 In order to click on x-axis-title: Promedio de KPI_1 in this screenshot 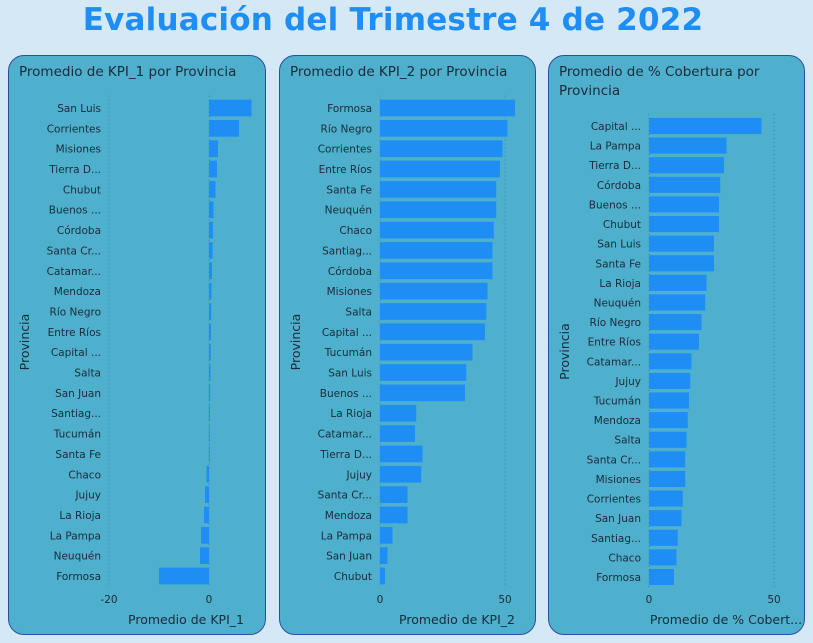, I will do `click(186, 619)`.